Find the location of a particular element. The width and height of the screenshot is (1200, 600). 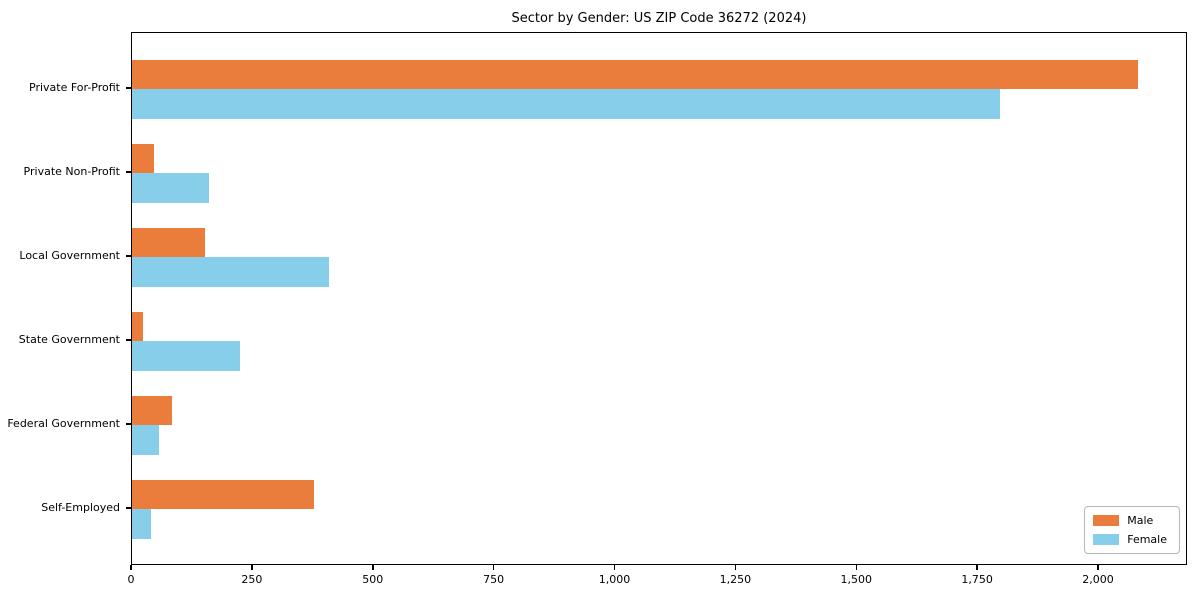

legend-item-female: Female is located at coordinates (1130, 539).